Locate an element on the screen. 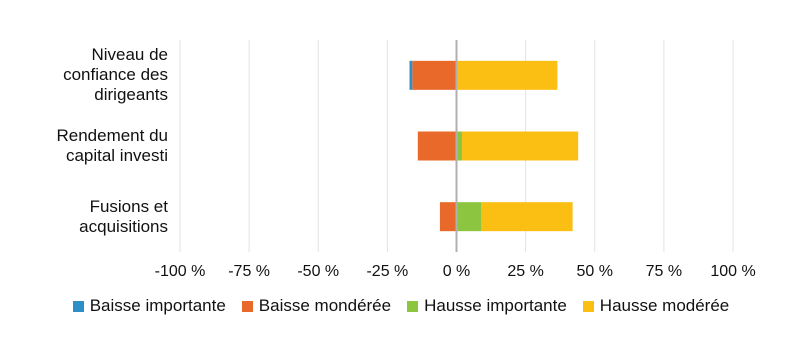  x-tick-label: -25 % is located at coordinates (387, 271).